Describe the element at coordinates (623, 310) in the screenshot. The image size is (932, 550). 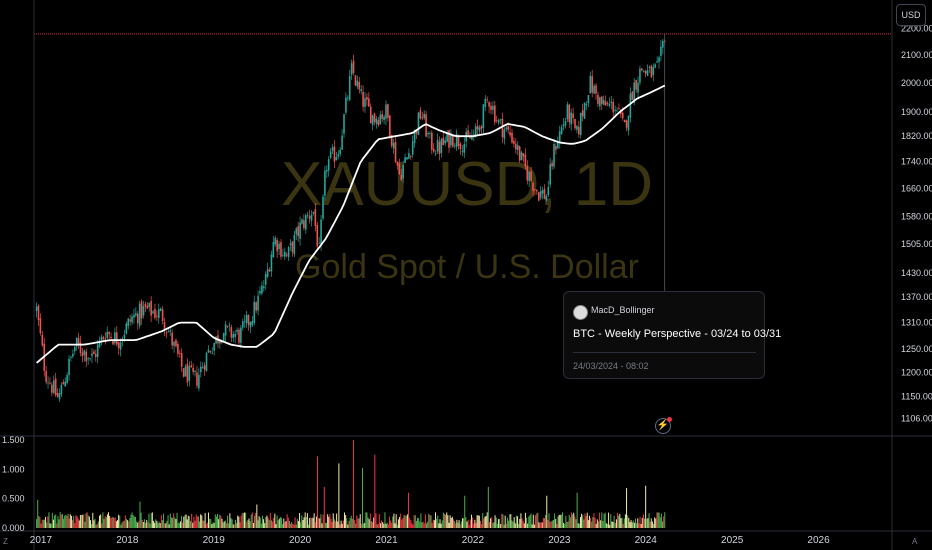
I see `author-name: MacD_Bollinger` at that location.